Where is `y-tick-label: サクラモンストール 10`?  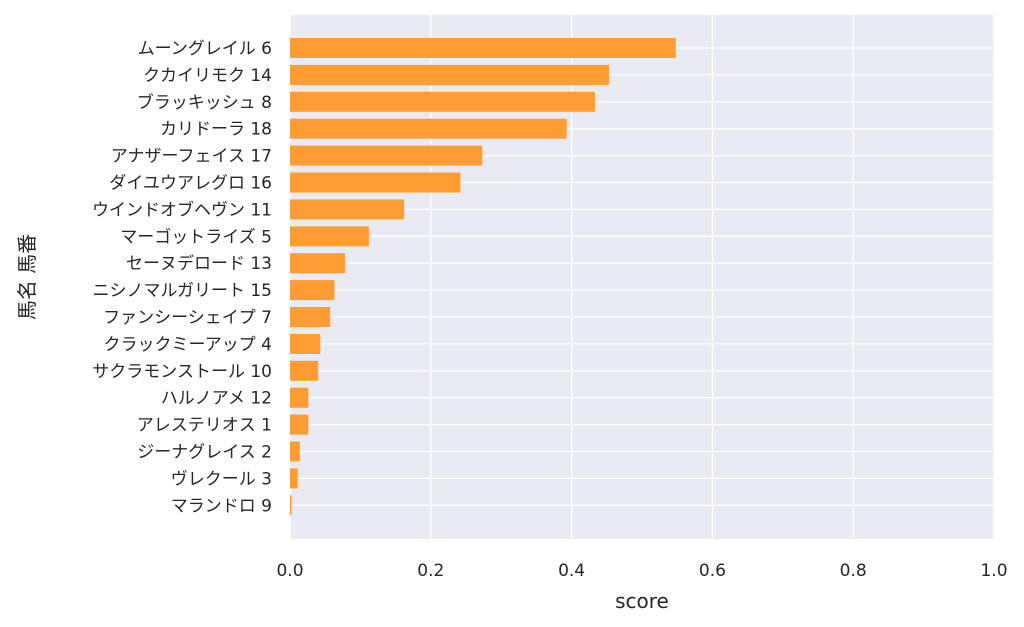
y-tick-label: サクラモンストール 10 is located at coordinates (182, 372).